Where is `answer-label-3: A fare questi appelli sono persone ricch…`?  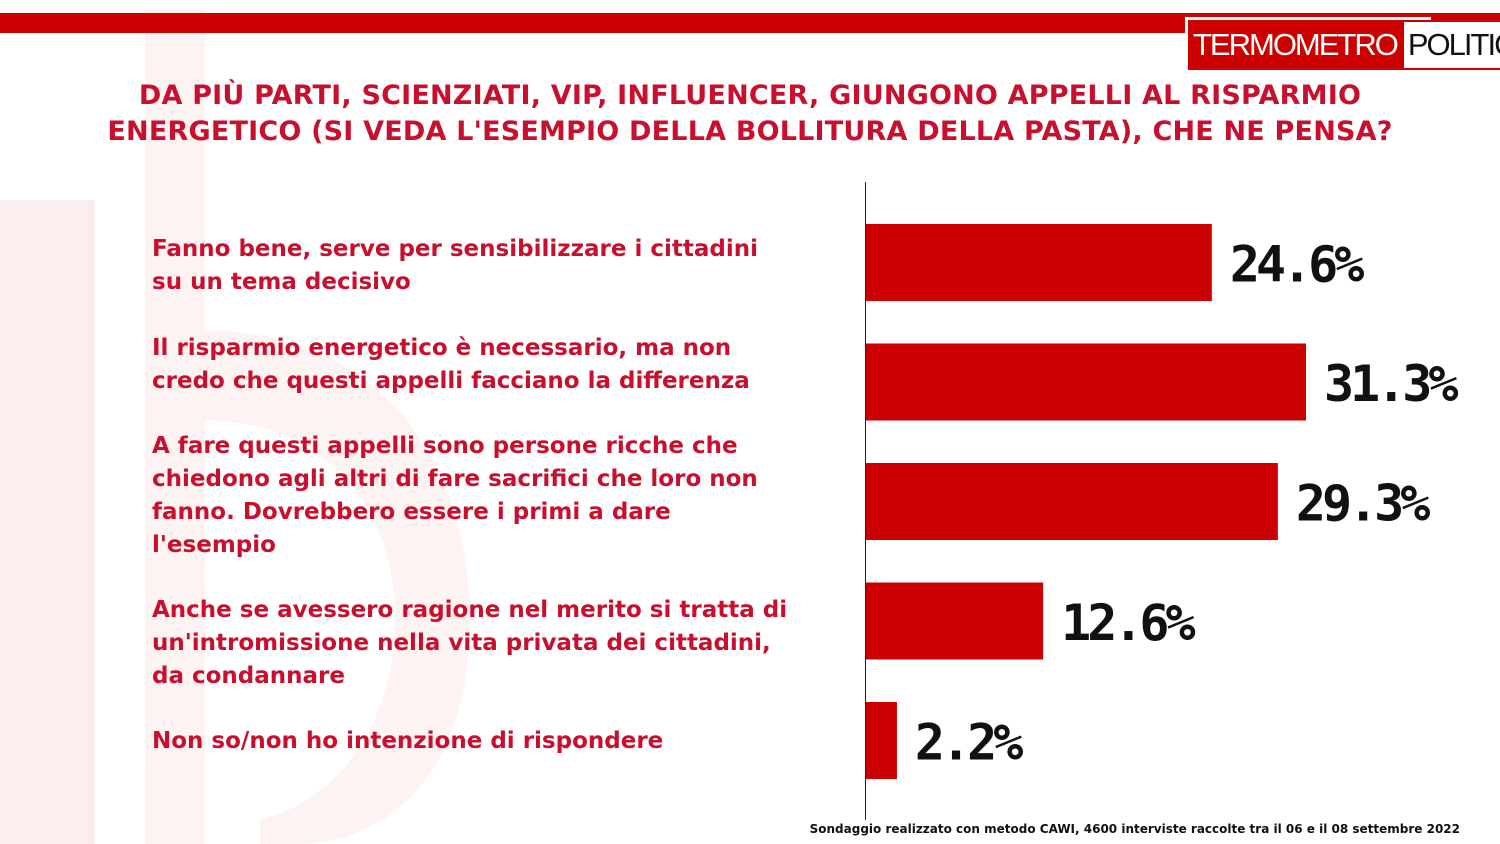
answer-label-3: A fare questi appelli sono persone ricch… is located at coordinates (502, 496).